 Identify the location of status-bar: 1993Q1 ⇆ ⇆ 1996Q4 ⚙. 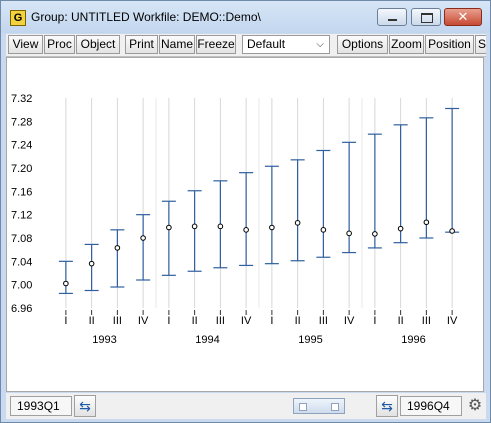
(246, 406).